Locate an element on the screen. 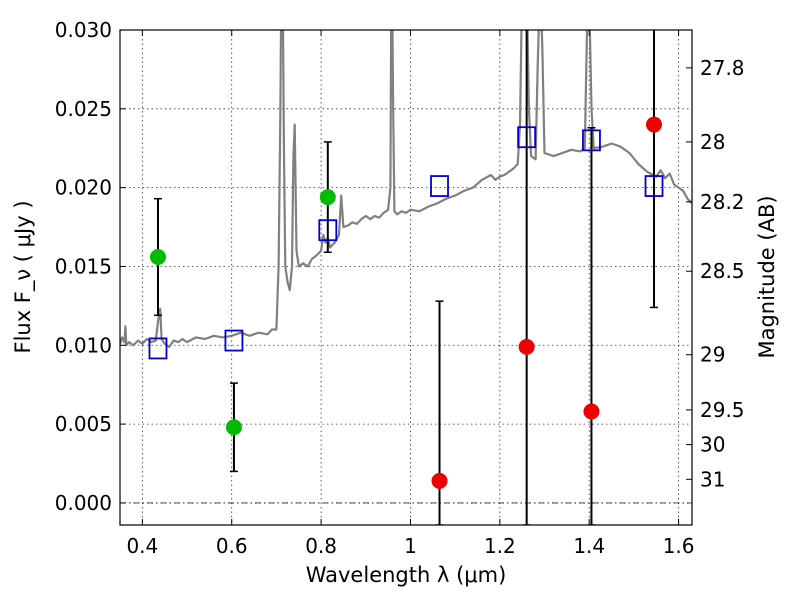 This screenshot has width=800, height=600. x-tick-label: 1.2 is located at coordinates (500, 546).